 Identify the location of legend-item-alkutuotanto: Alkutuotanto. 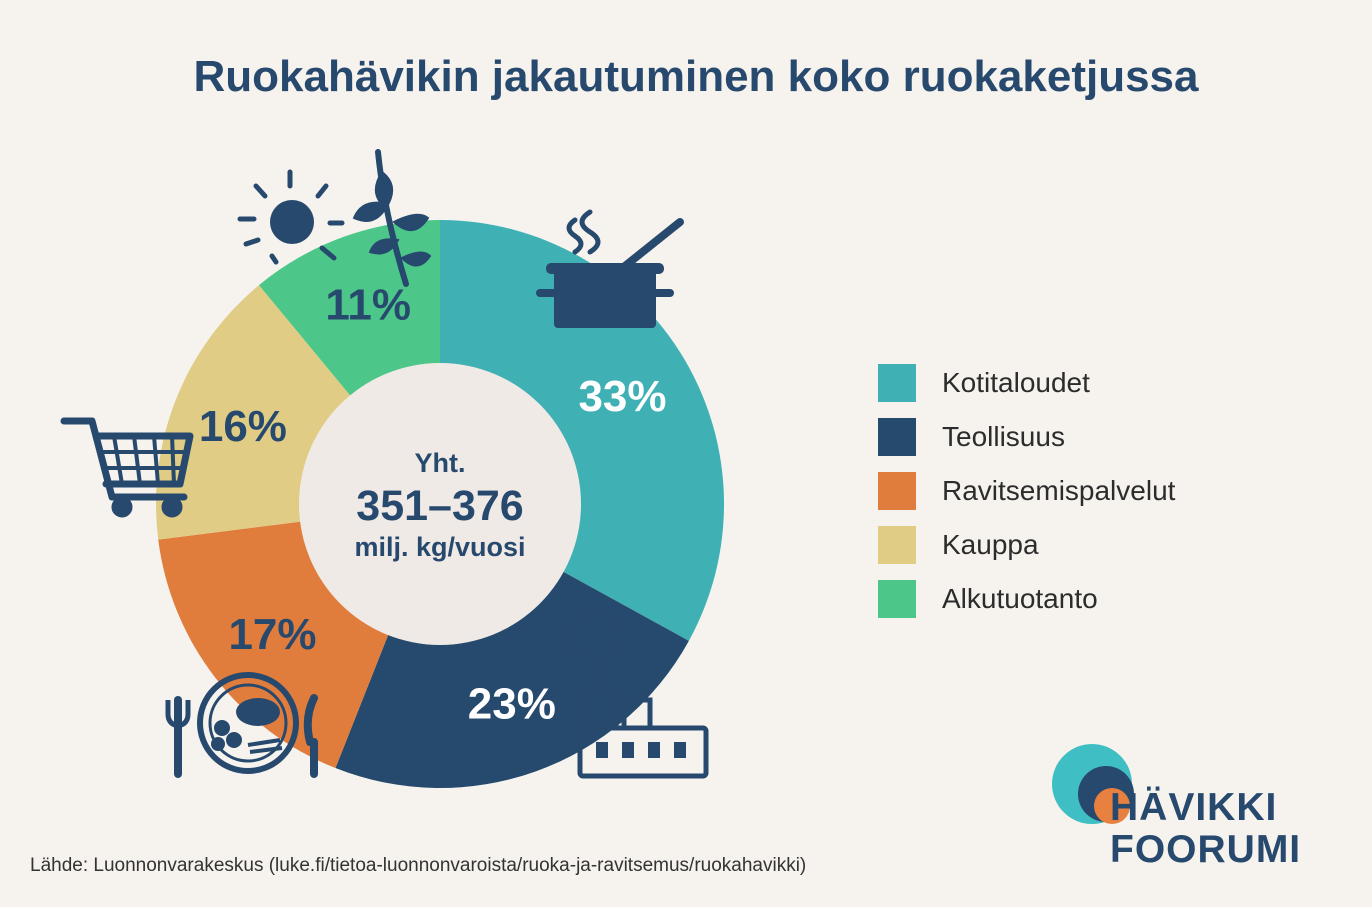
(1026, 599).